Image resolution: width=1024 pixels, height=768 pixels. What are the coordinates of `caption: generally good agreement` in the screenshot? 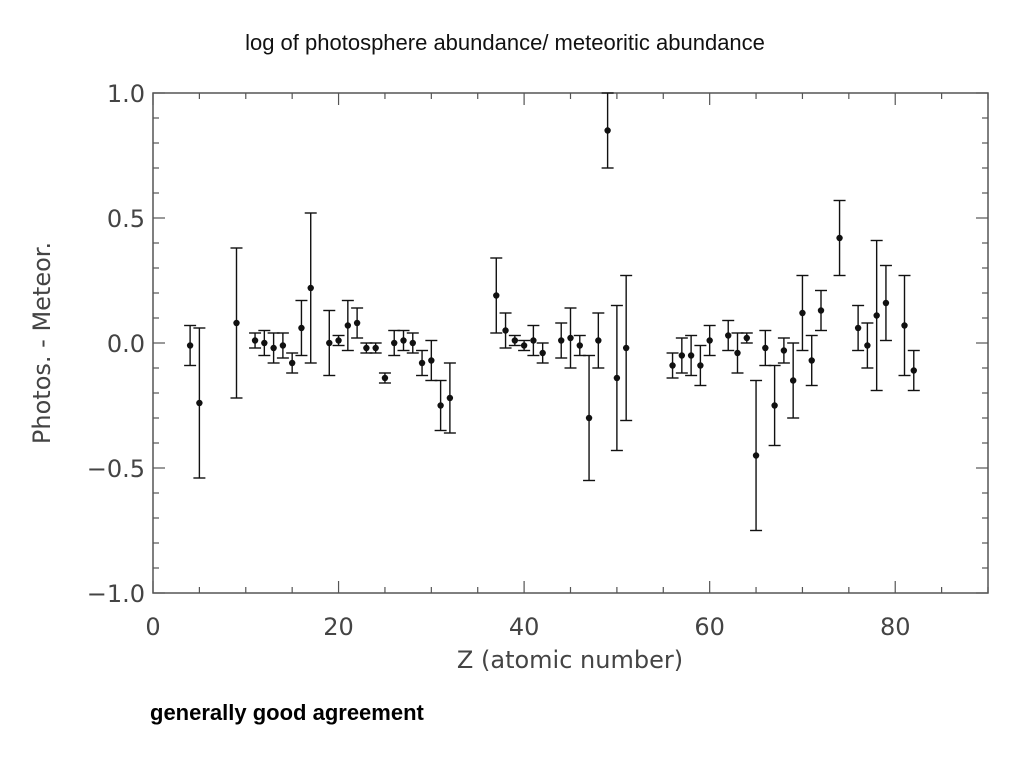 It's located at (287, 712).